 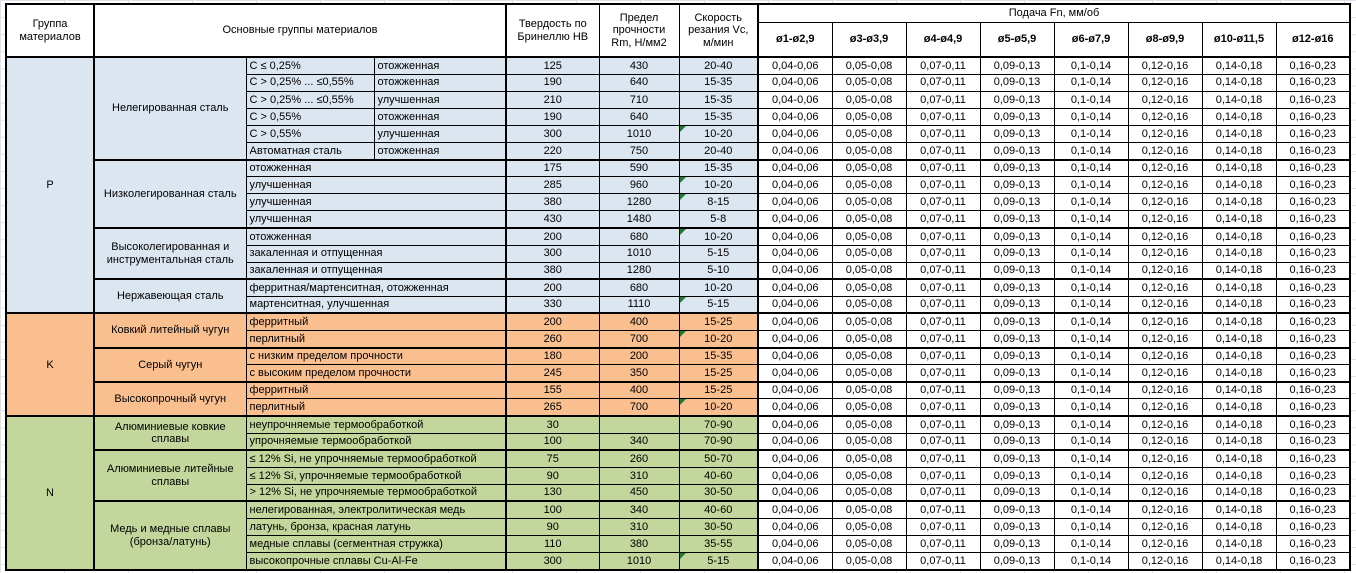 I want to click on group-name-cell: Ковкий литейный чугун, so click(x=170, y=330).